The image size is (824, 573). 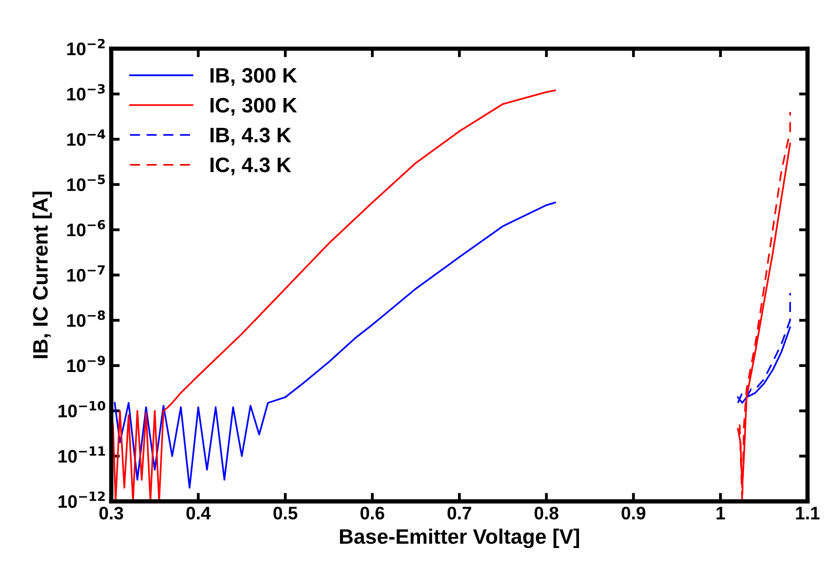 What do you see at coordinates (82, 454) in the screenshot?
I see `y-tick-label: 10$^{−11}$` at bounding box center [82, 454].